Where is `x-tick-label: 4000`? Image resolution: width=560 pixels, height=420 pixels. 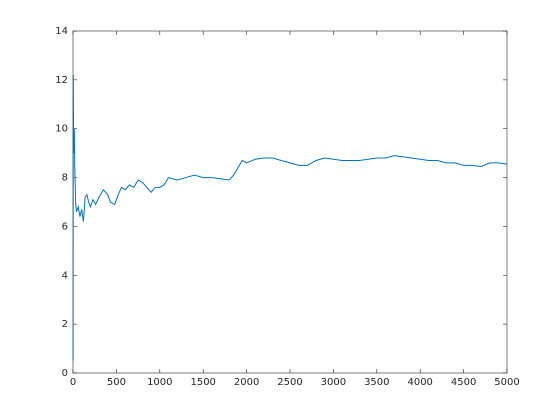
x-tick-label: 4000 is located at coordinates (419, 382).